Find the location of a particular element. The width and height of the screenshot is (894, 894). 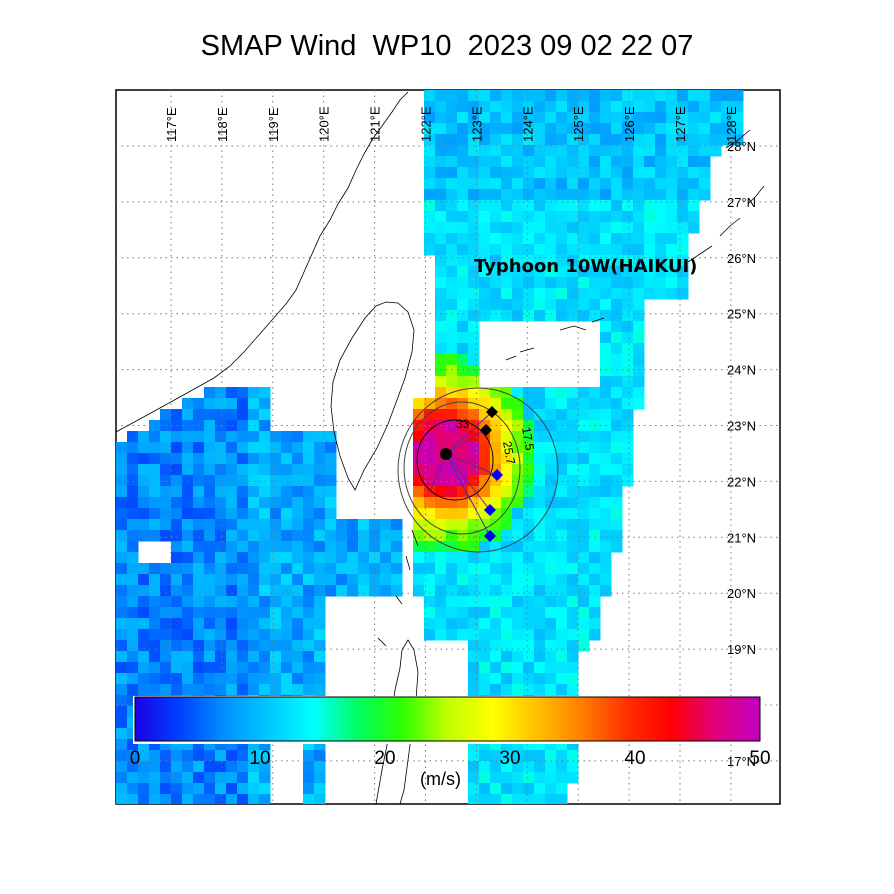

radii-spokes is located at coordinates (463, 474).